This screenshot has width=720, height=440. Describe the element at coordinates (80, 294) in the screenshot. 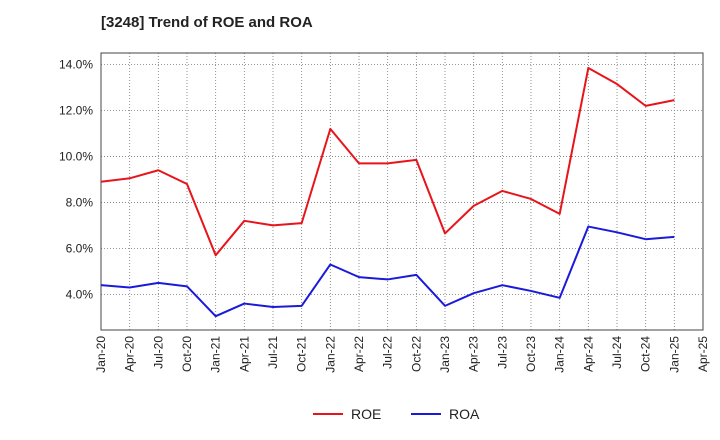

I see `y-tick-label: 4.0%` at that location.